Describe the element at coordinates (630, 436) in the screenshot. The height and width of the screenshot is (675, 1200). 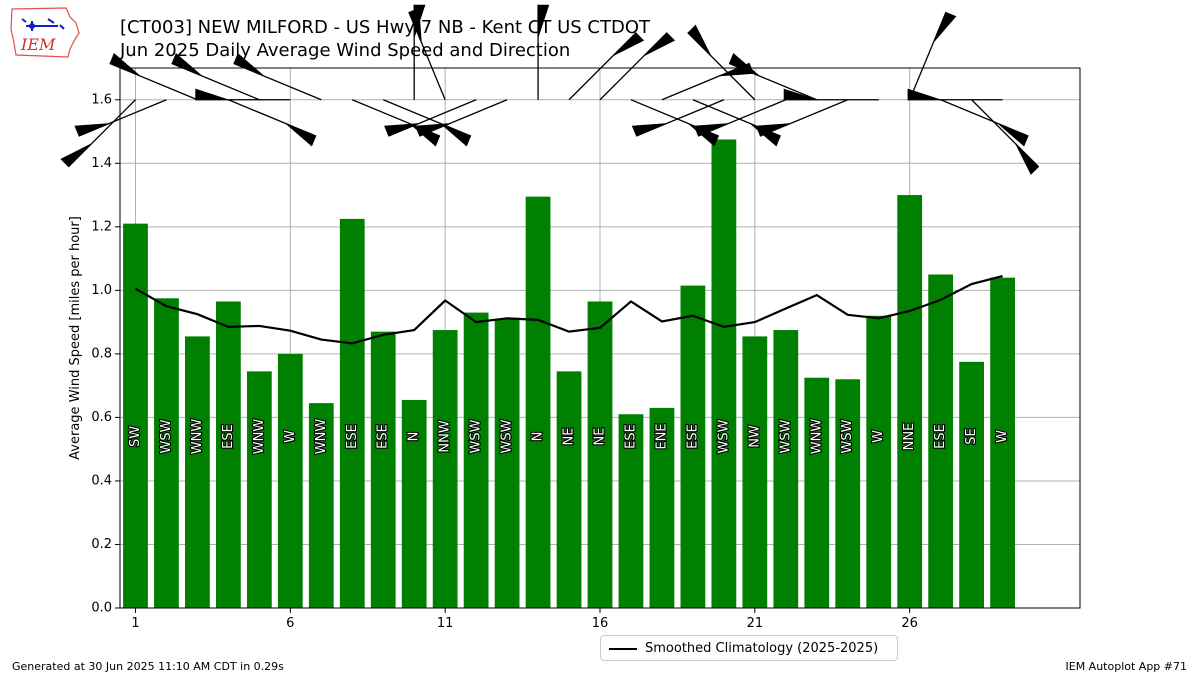
I see `direction-label-day-17: ESE` at that location.